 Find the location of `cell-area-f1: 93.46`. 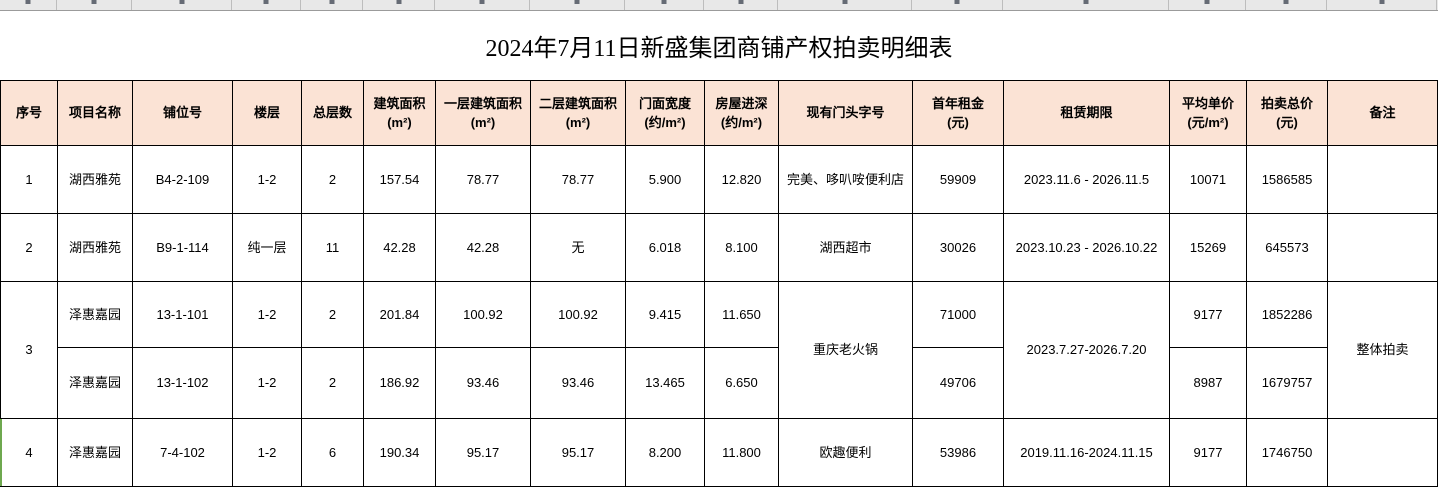

cell-area-f1: 93.46 is located at coordinates (483, 383).